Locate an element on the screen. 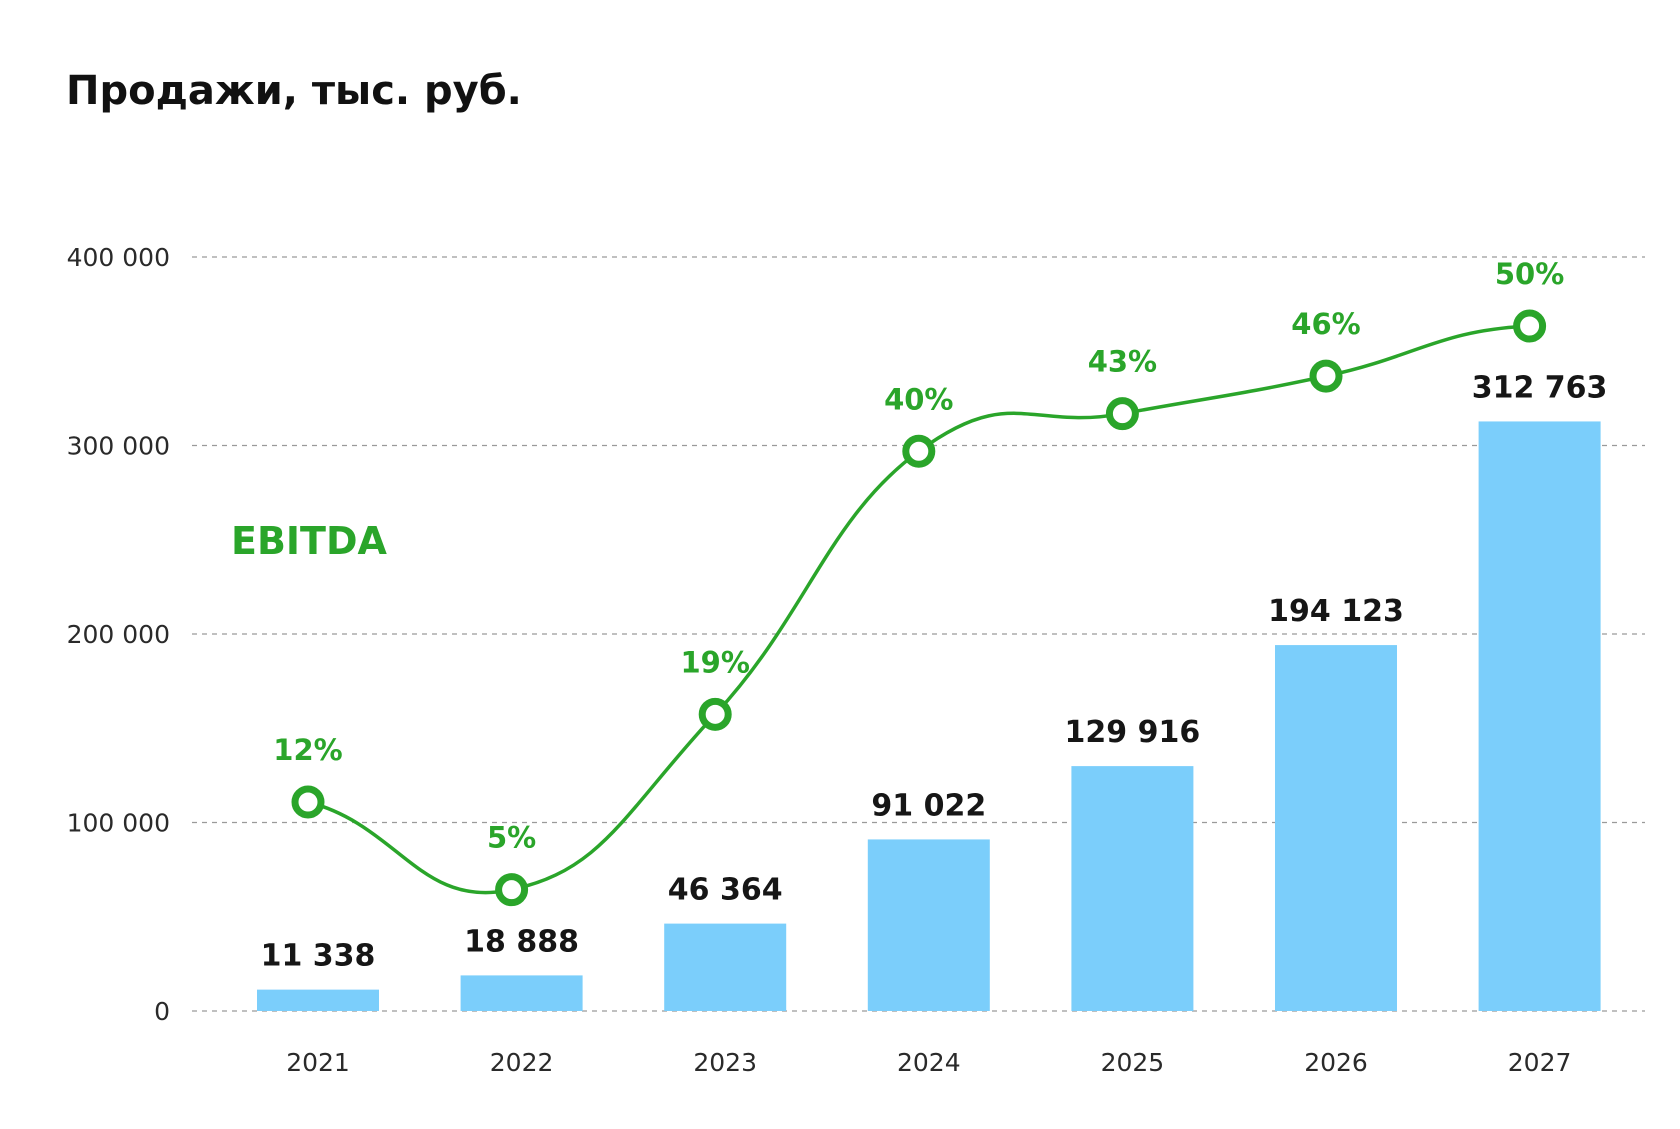 The image size is (1680, 1129). bar-value-label: 91 022 is located at coordinates (928, 805).